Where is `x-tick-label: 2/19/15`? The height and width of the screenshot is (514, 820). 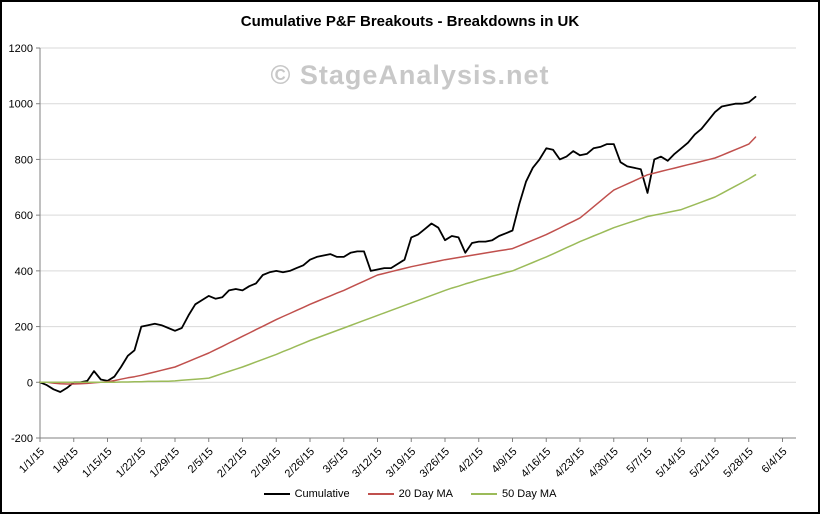
x-tick-label: 2/19/15 is located at coordinates (266, 463).